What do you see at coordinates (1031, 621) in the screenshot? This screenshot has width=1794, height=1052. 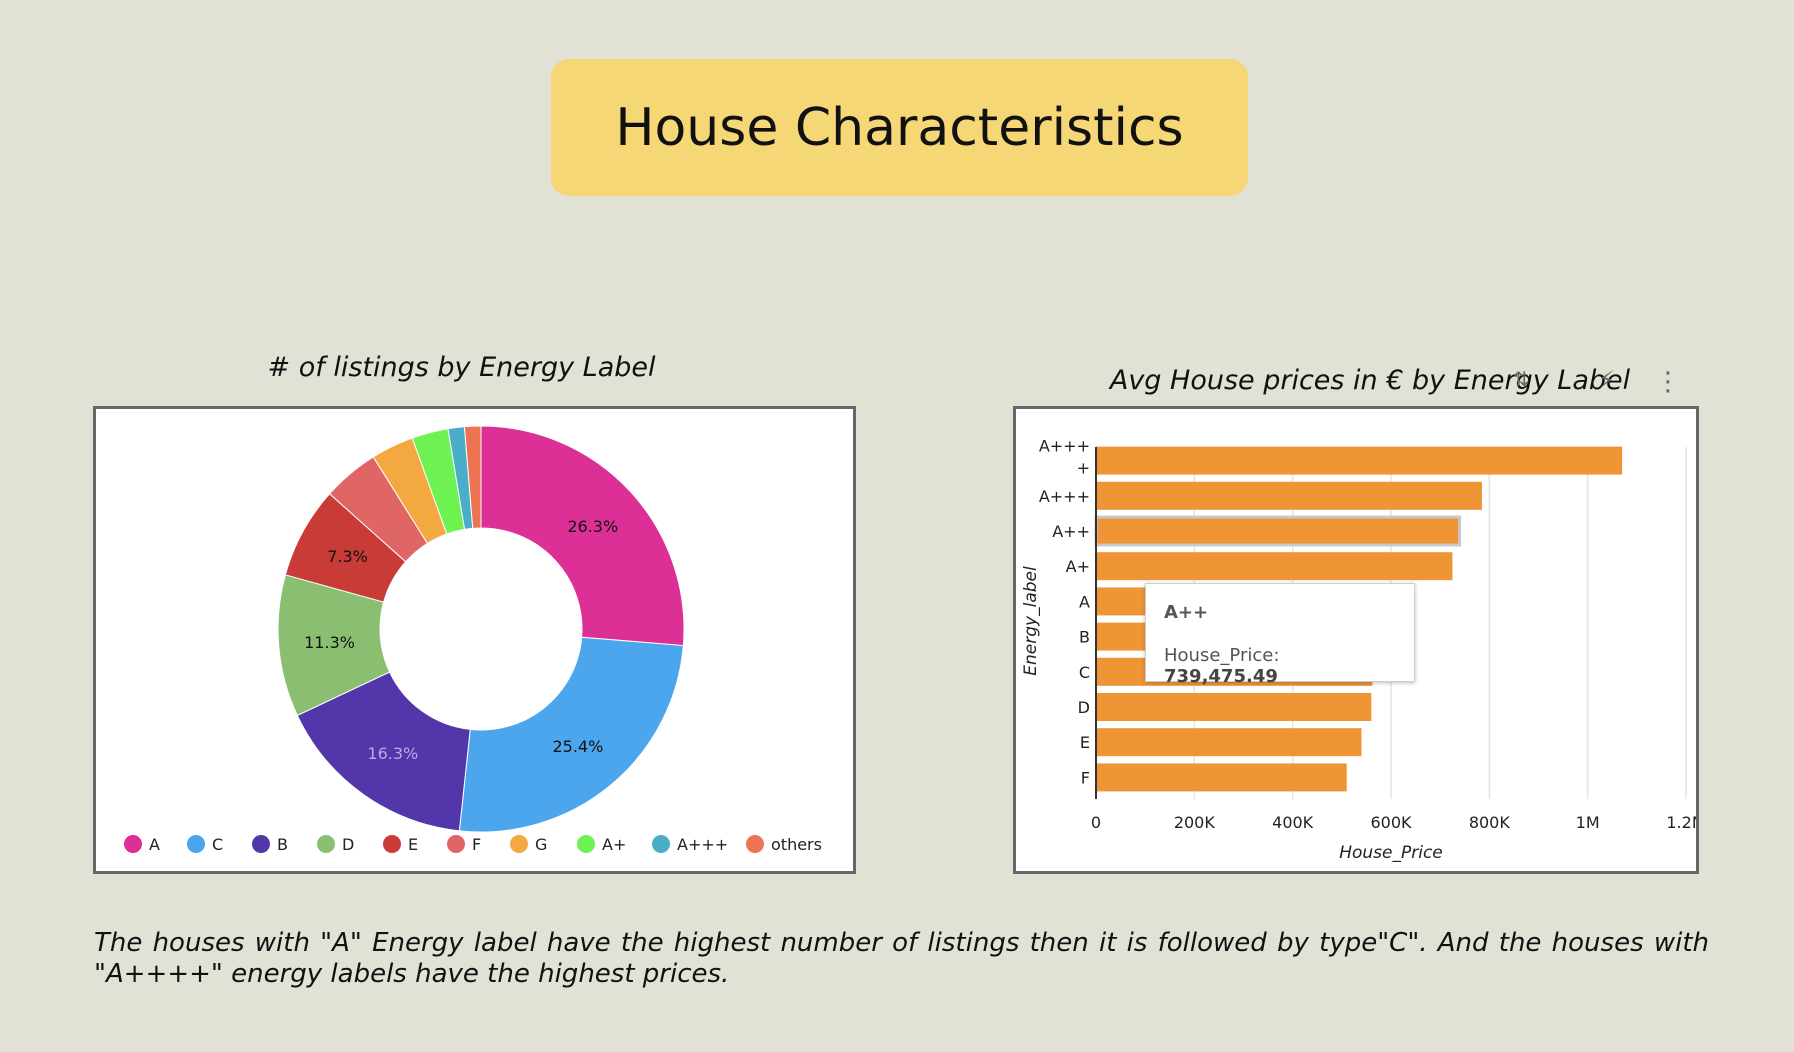 I see `y-axis-label: Energy_label` at bounding box center [1031, 621].